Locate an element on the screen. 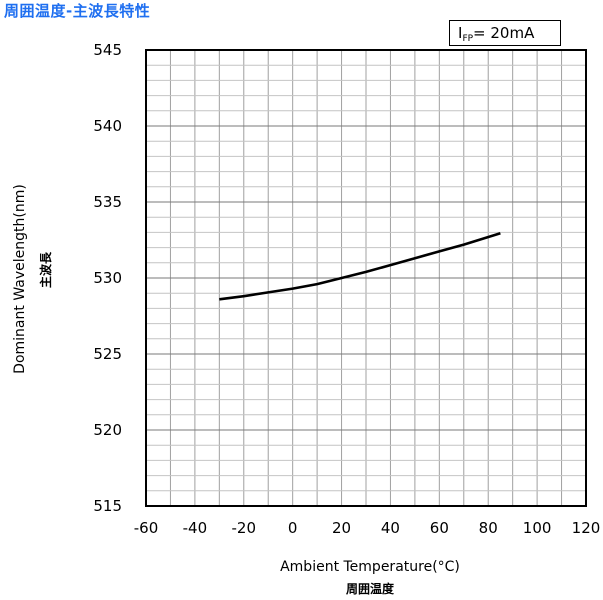  page-title: 周囲温度-主波長特性 is located at coordinates (77, 11).